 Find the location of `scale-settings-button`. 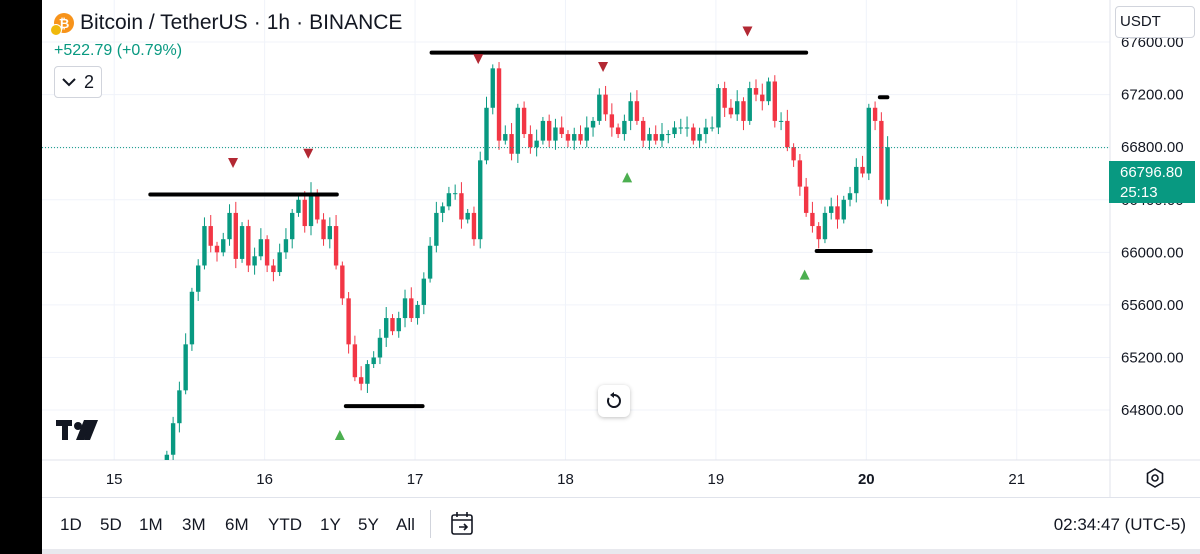

scale-settings-button is located at coordinates (1155, 478).